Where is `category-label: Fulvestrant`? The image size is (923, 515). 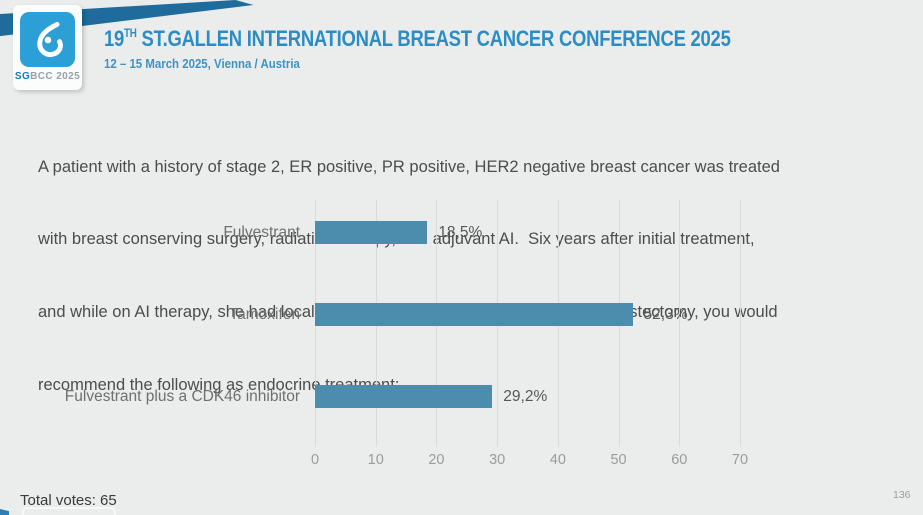
category-label: Fulvestrant is located at coordinates (261, 232).